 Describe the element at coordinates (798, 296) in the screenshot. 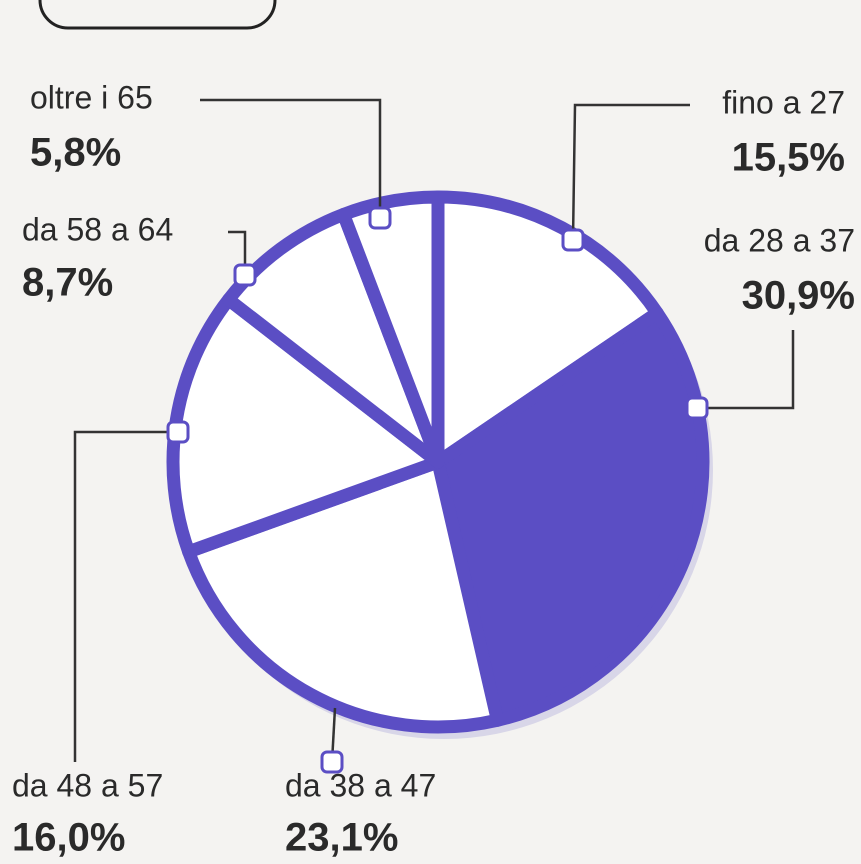

I see `slice-value-label: 30,9%` at that location.